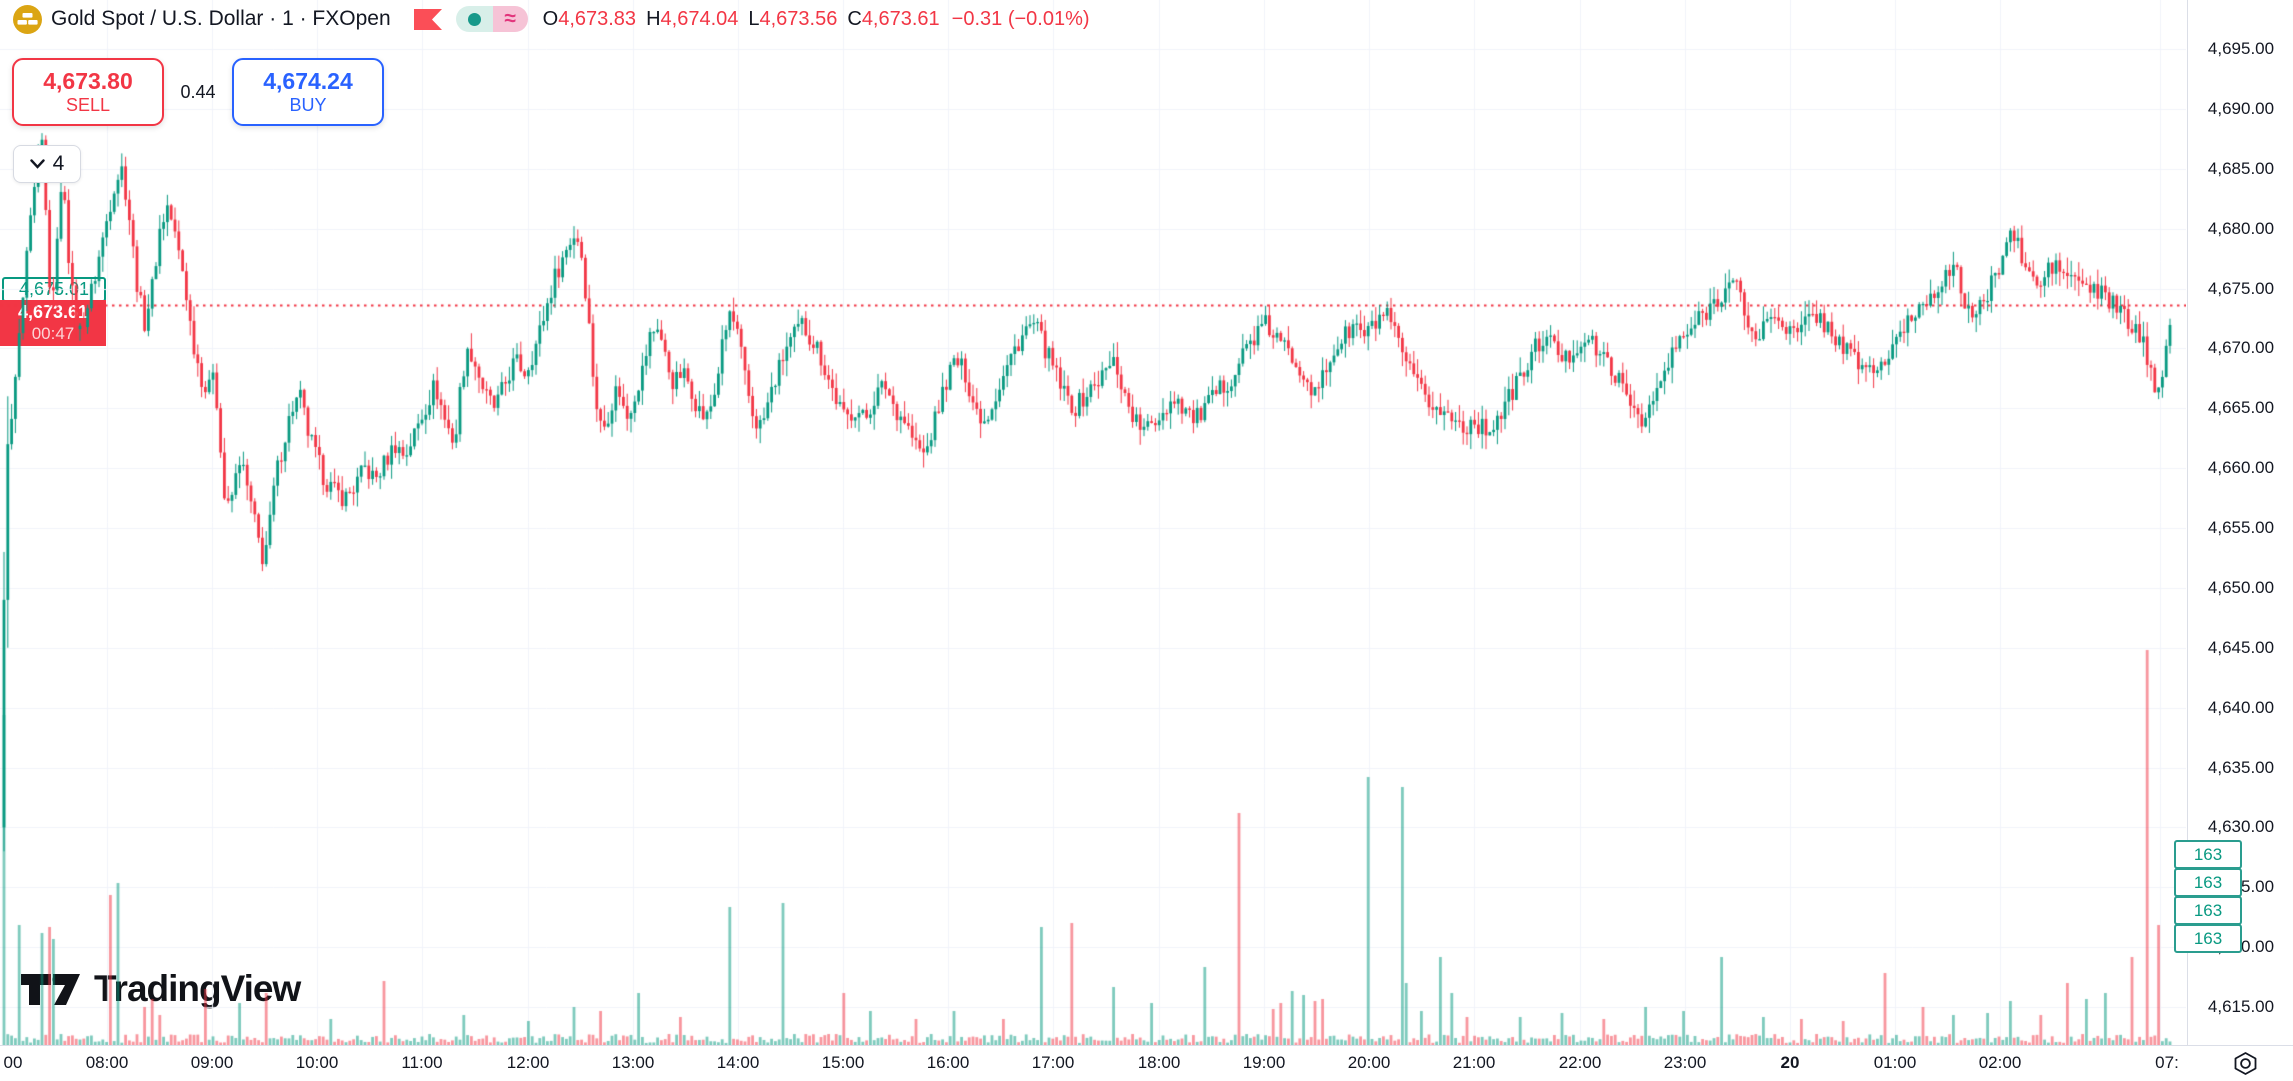 The height and width of the screenshot is (1081, 2293). What do you see at coordinates (754, 18) in the screenshot?
I see `low-label: L` at bounding box center [754, 18].